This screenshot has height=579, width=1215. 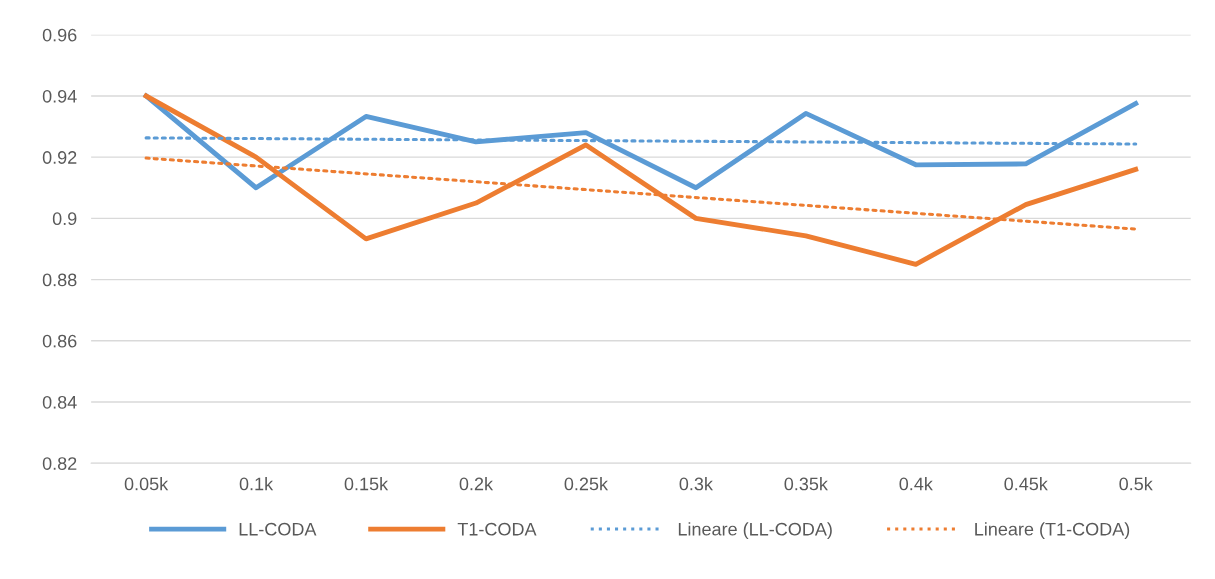 What do you see at coordinates (1136, 484) in the screenshot?
I see `x-tick-label: 0.5k` at bounding box center [1136, 484].